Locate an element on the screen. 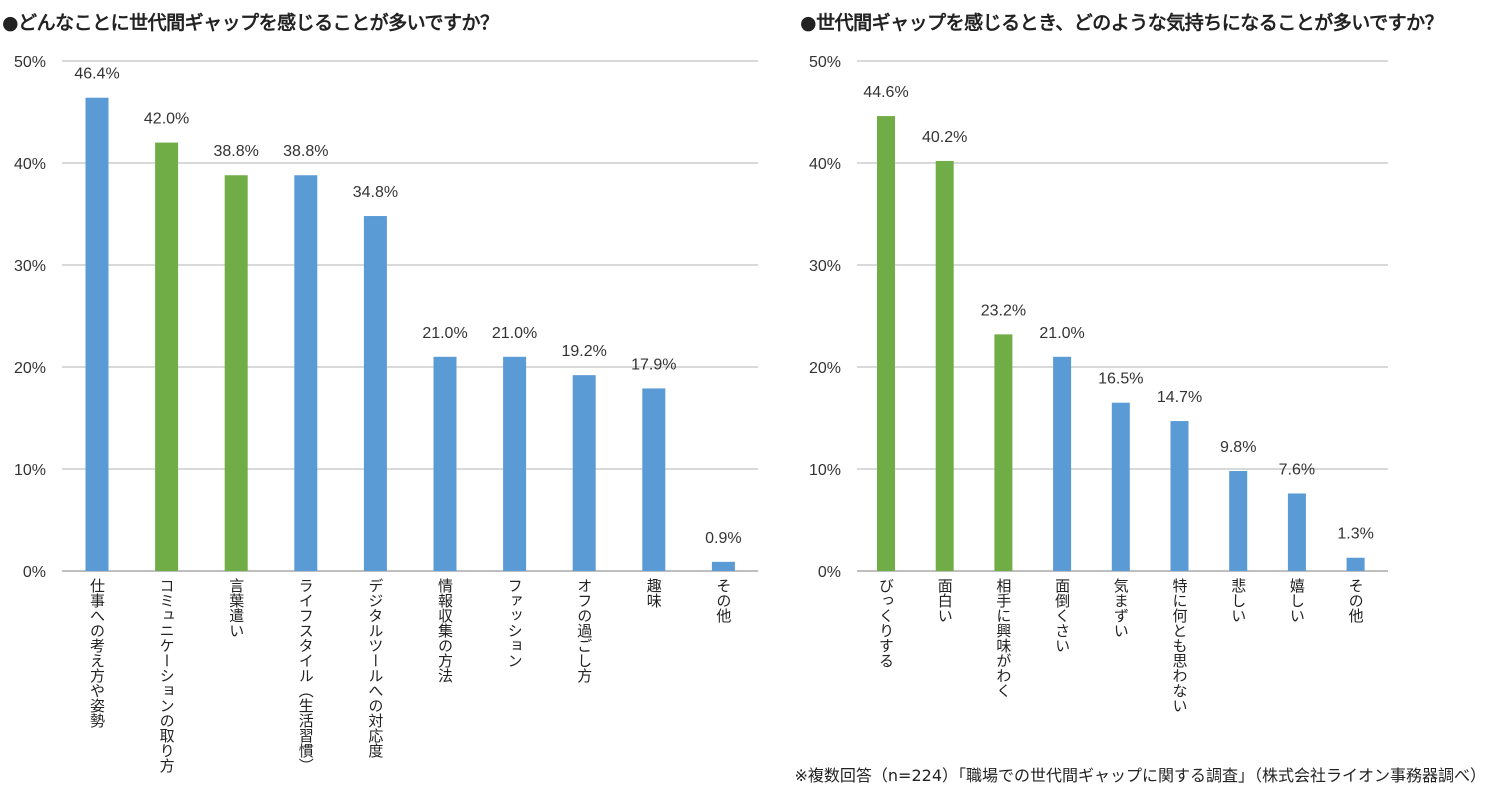 Image resolution: width=1500 pixels, height=794 pixels. left-ytick-label: 50% is located at coordinates (30, 62).